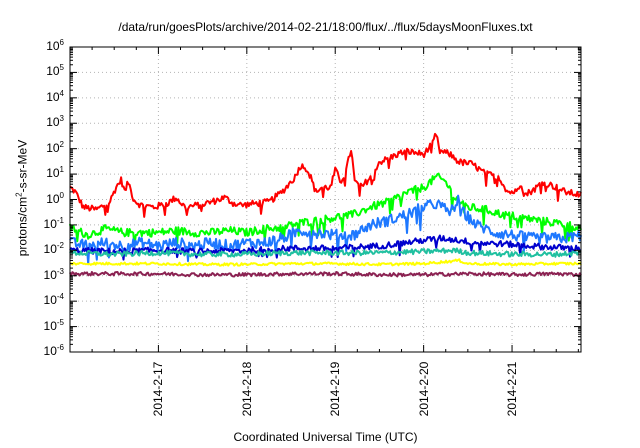 This screenshot has height=448, width=640. I want to click on x-tick-label: 2014-2-21, so click(512, 389).